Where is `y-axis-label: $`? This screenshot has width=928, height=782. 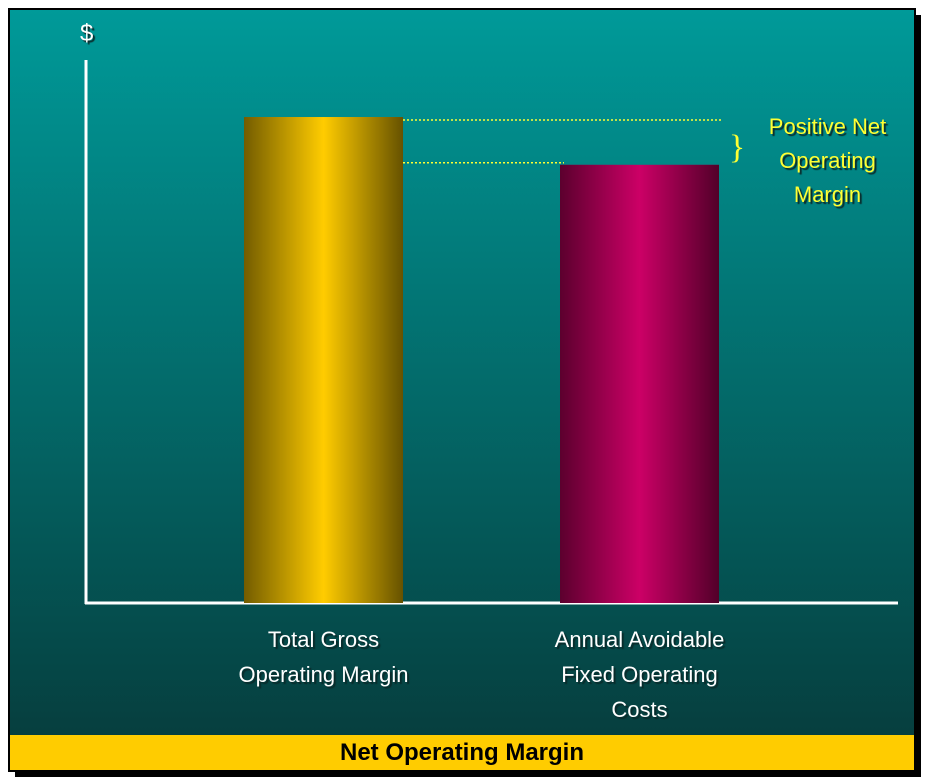
y-axis-label: $ is located at coordinates (87, 33).